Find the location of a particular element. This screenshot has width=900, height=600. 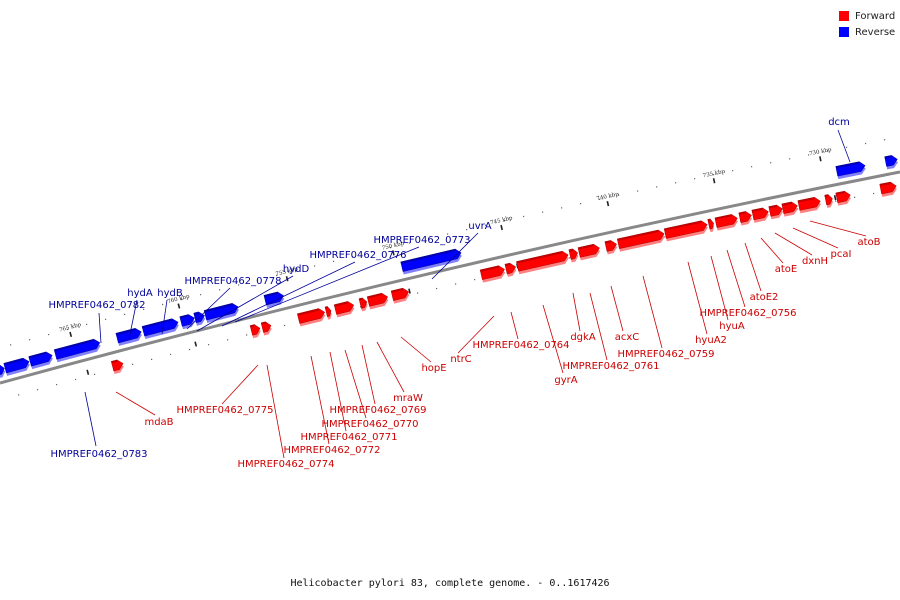

legend-item-forward: Forward is located at coordinates (867, 16).